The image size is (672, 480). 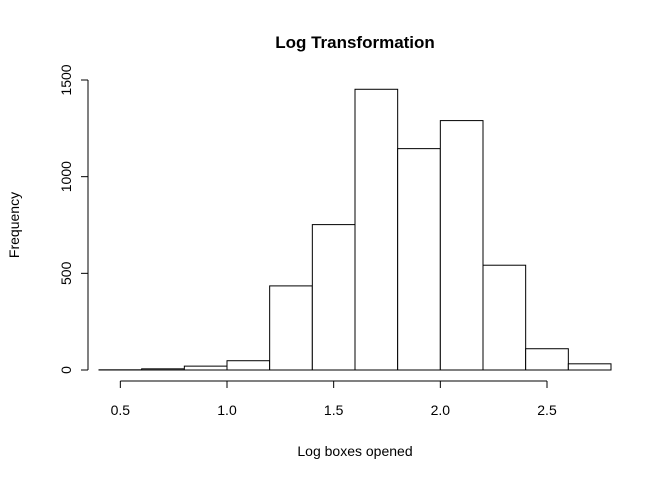 I want to click on chart-title: Log Transformation, so click(x=355, y=42).